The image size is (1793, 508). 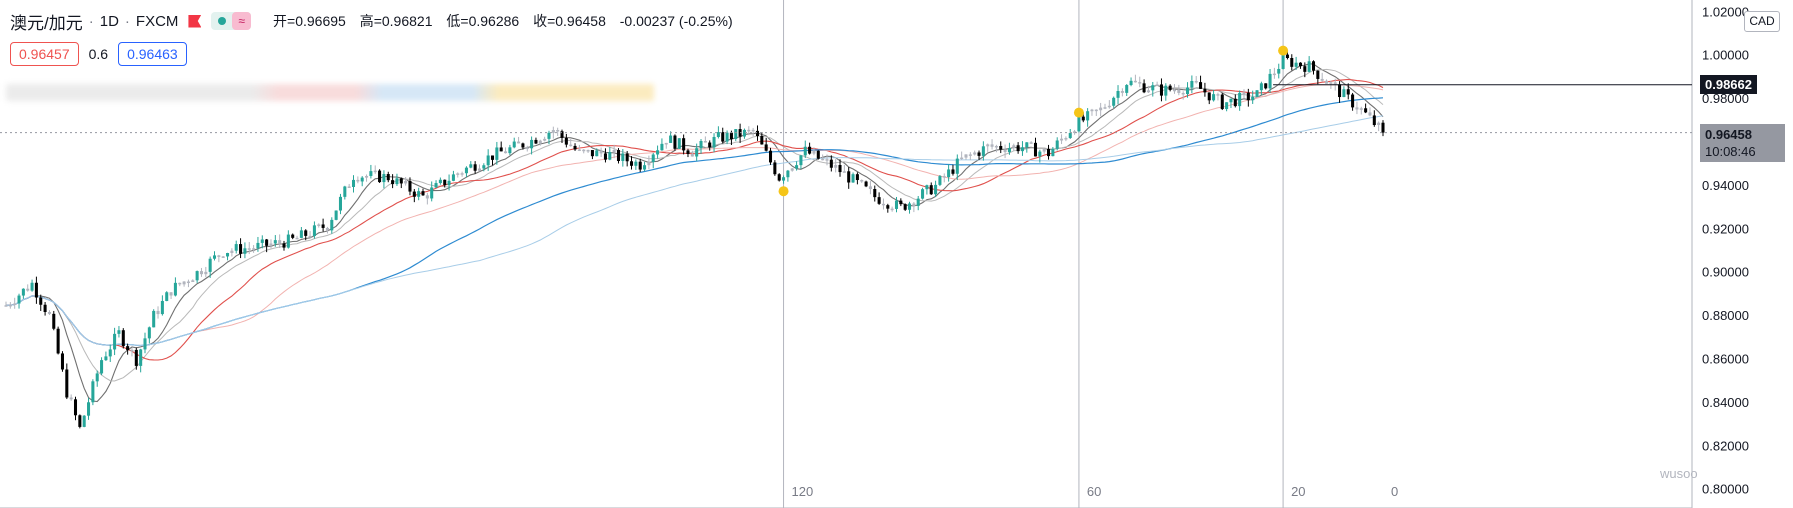 What do you see at coordinates (46, 23) in the screenshot?
I see `symbol-name: 澳元/加元` at bounding box center [46, 23].